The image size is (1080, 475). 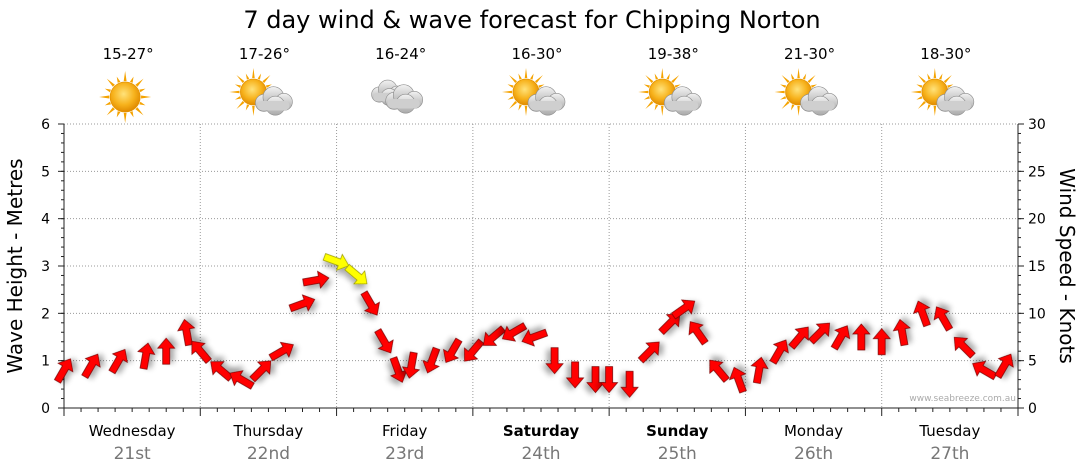 I want to click on left-tick-label: 2, so click(x=45, y=314).